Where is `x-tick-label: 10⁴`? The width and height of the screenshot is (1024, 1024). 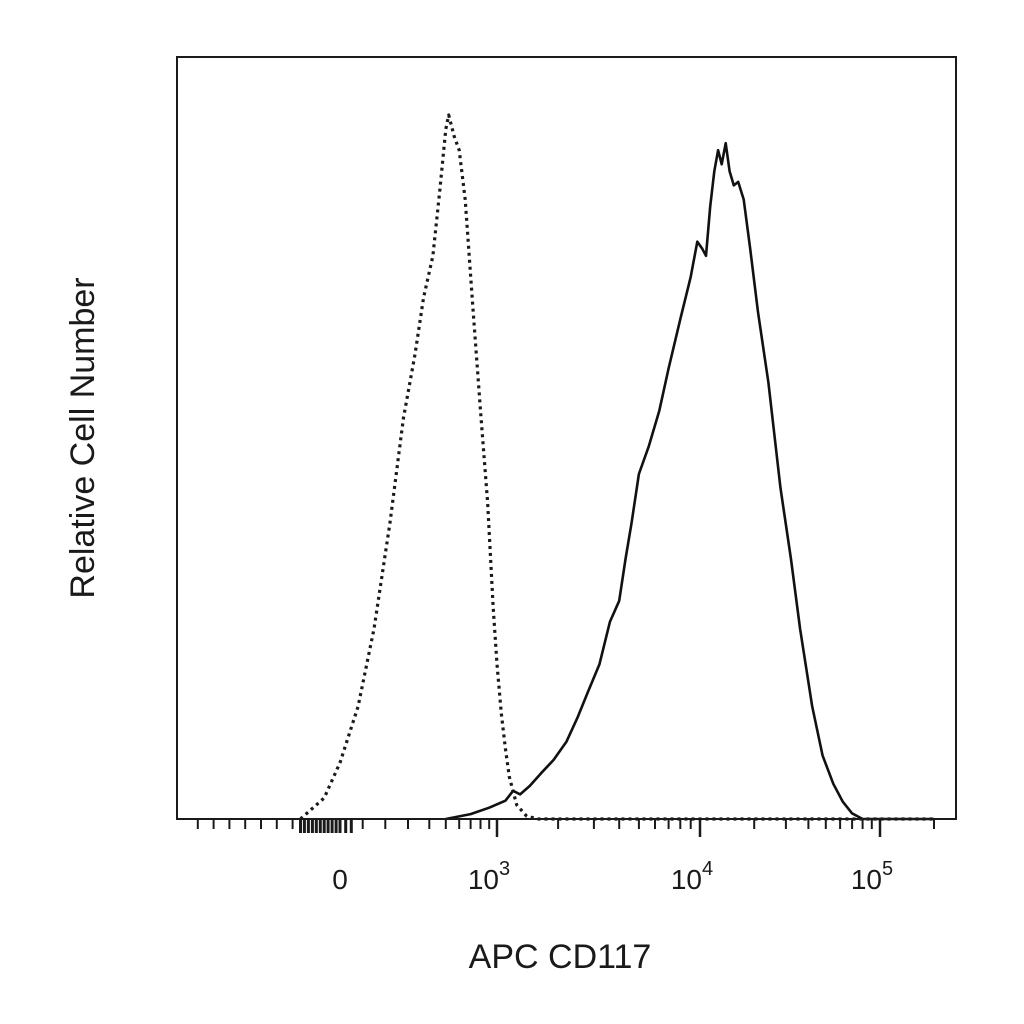 x-tick-label: 10⁴ is located at coordinates (692, 876).